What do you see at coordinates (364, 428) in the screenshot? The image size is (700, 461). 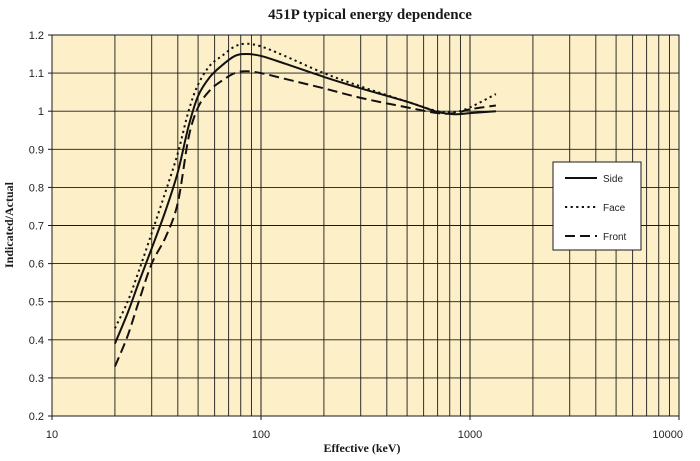 I see `x-axis-ticks: 10 100 1000 10000` at bounding box center [364, 428].